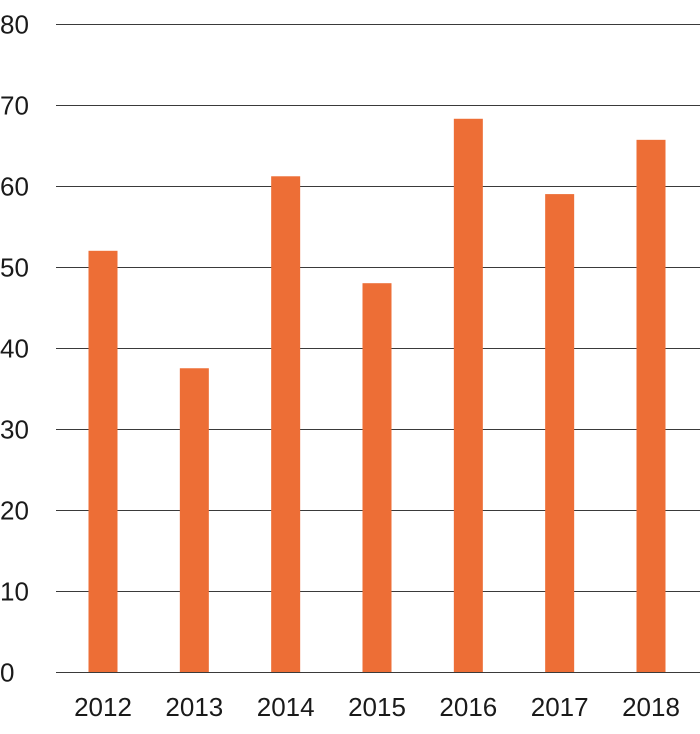 The width and height of the screenshot is (700, 734). I want to click on y-tick-label: 80, so click(14, 25).